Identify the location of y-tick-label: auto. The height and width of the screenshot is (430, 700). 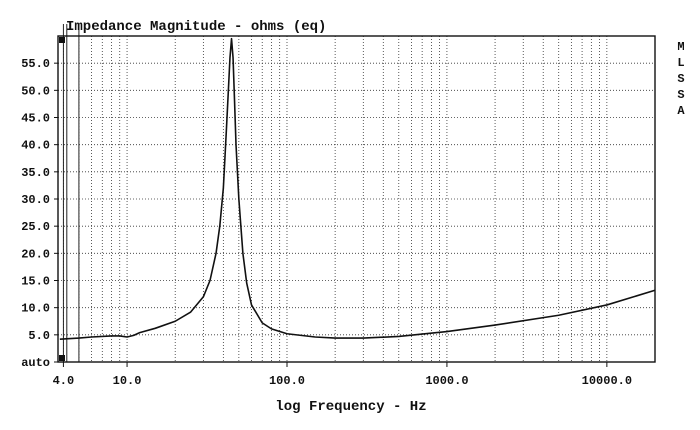
(35, 363).